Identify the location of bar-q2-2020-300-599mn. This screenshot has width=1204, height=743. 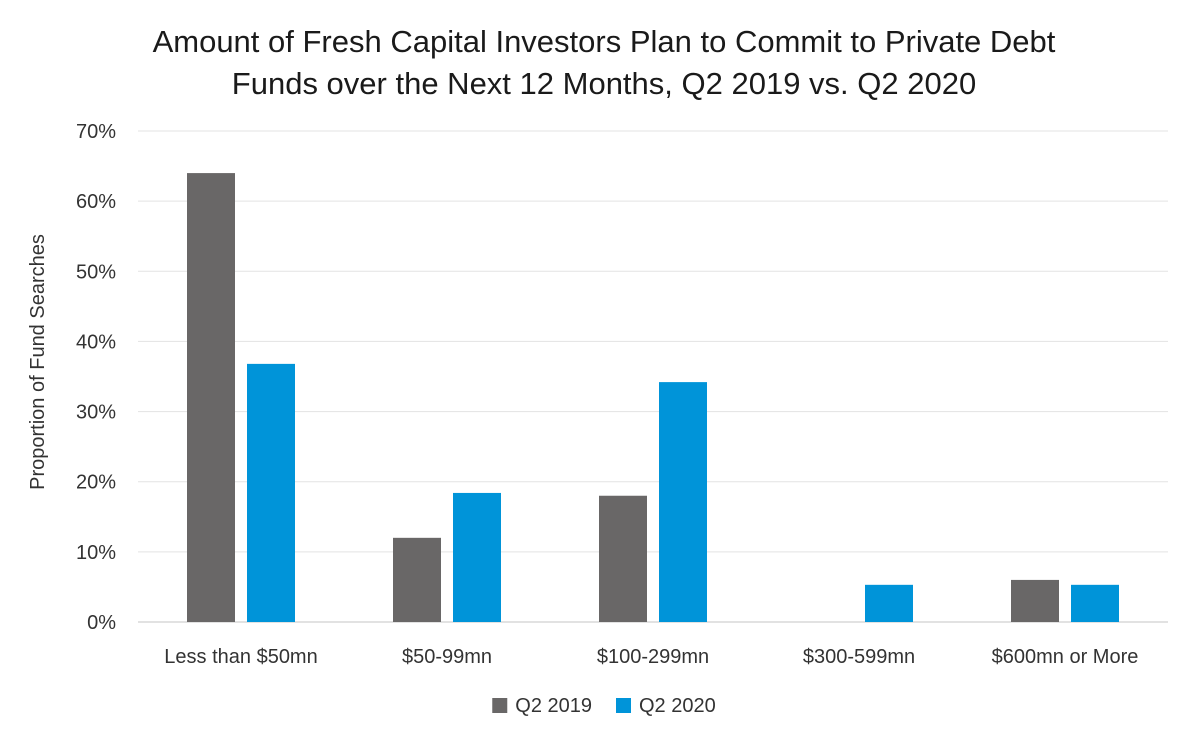
(889, 603).